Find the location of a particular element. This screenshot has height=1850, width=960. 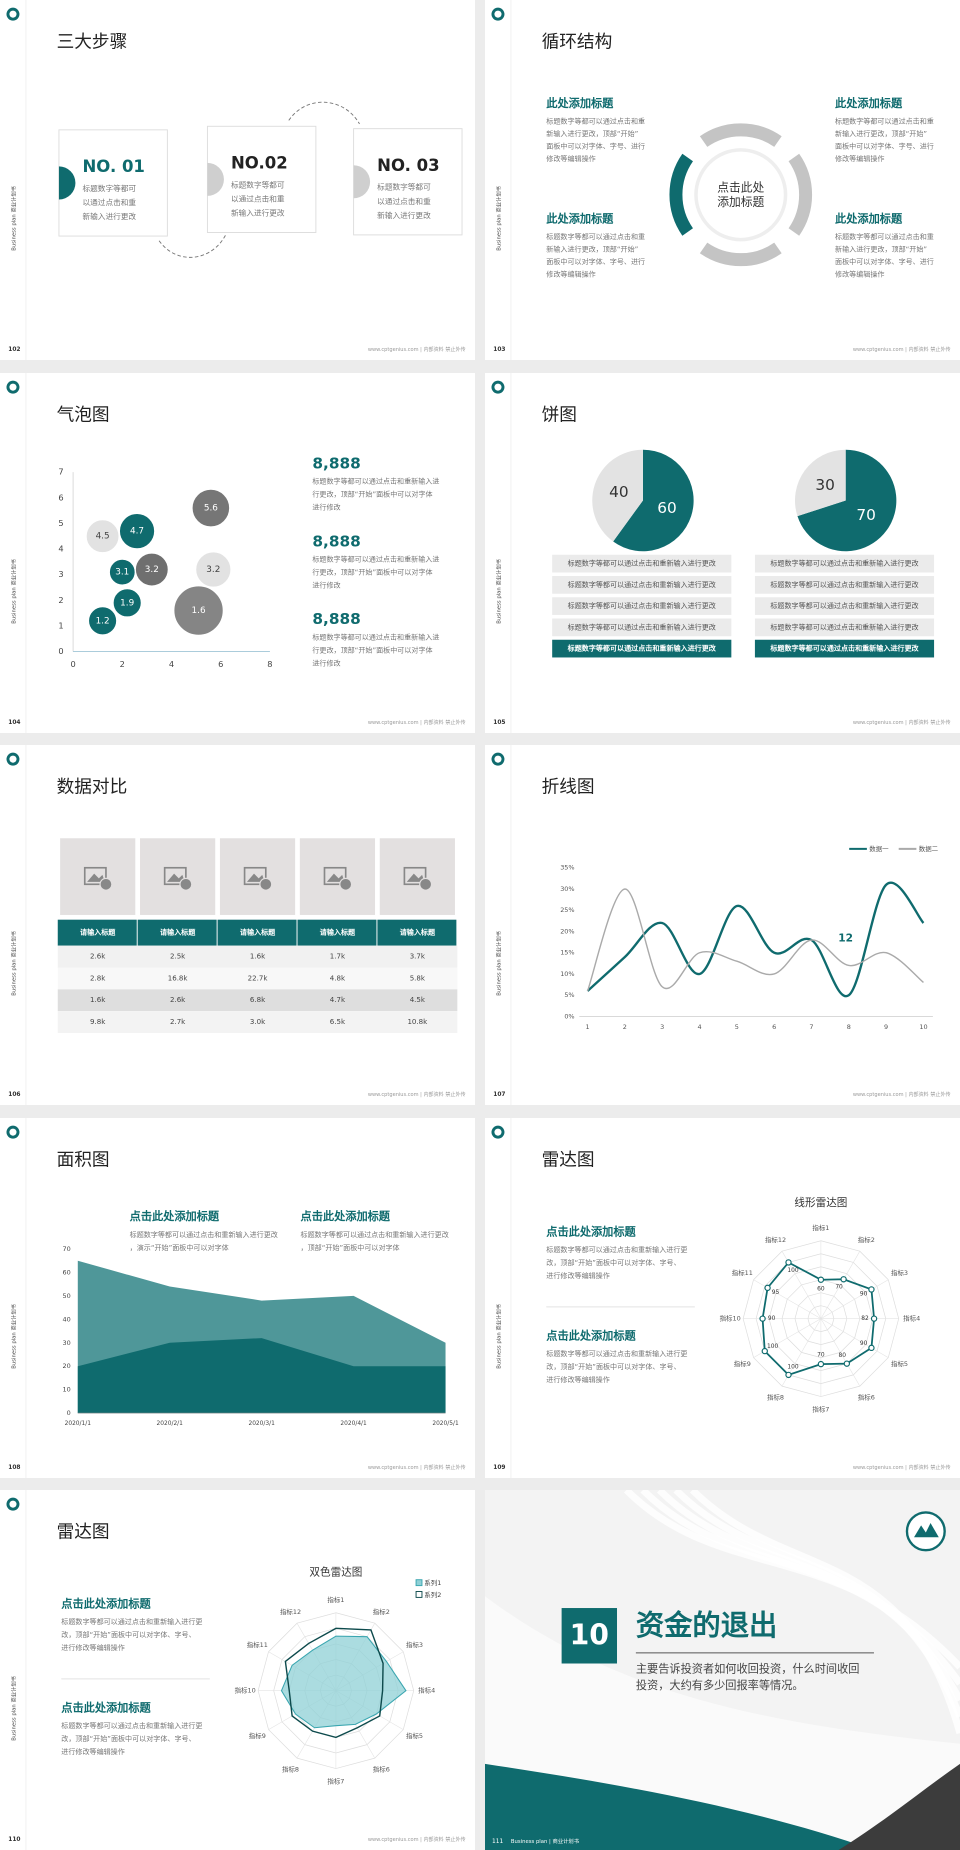

y-tick-label: 5 is located at coordinates (60, 522).